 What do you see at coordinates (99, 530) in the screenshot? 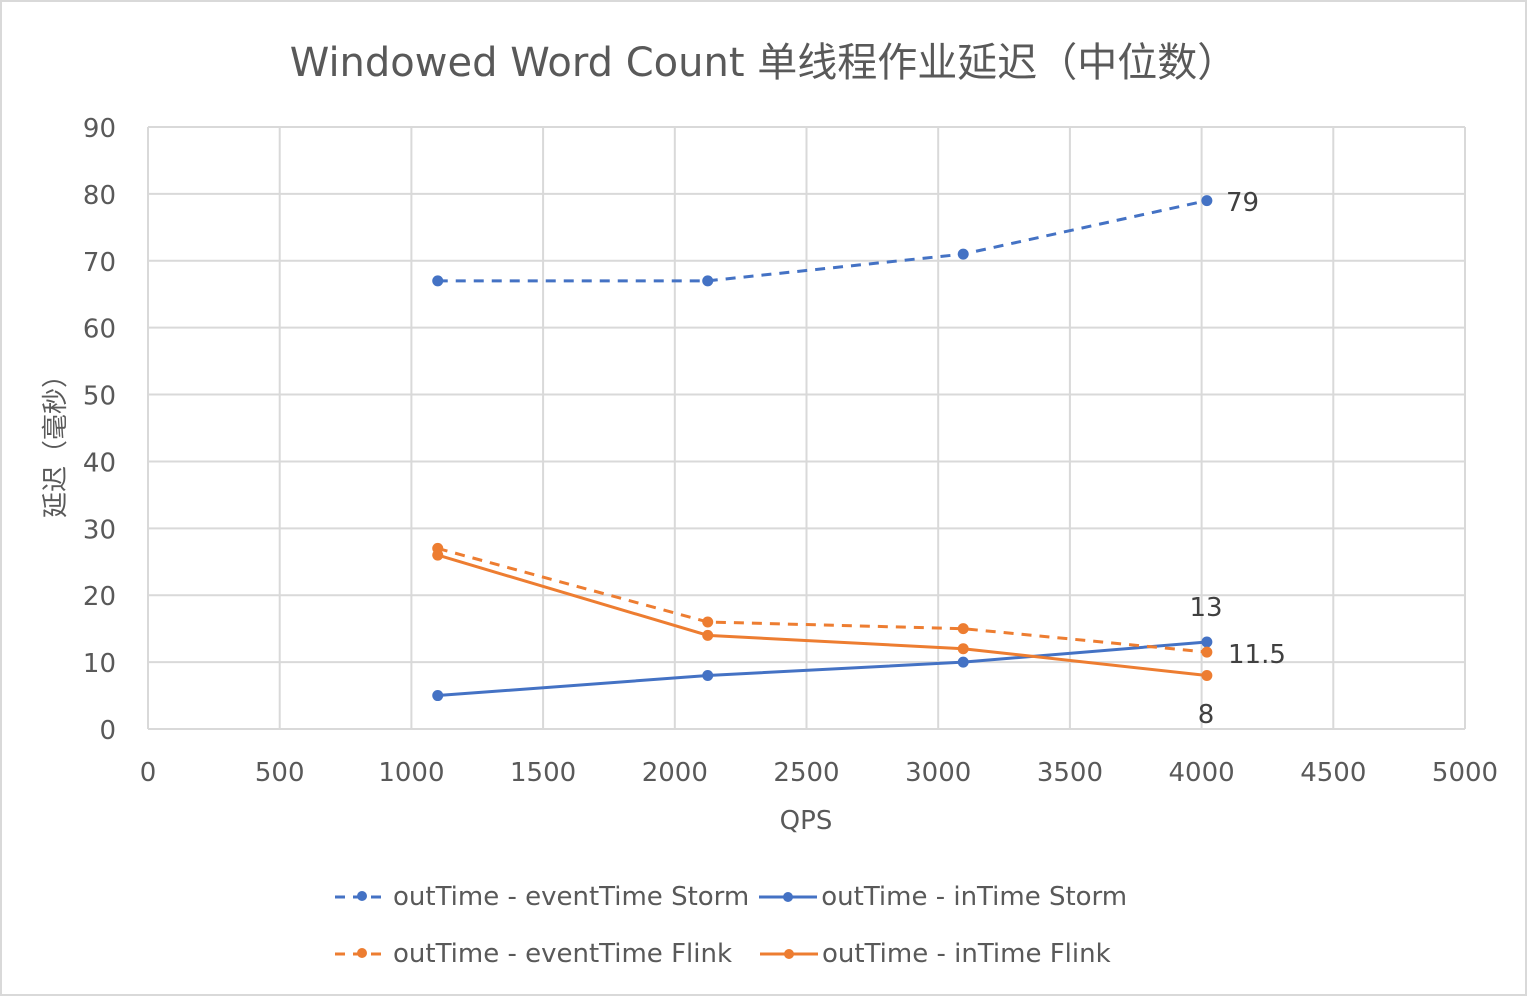
I see `y-tick-label: 30` at bounding box center [99, 530].